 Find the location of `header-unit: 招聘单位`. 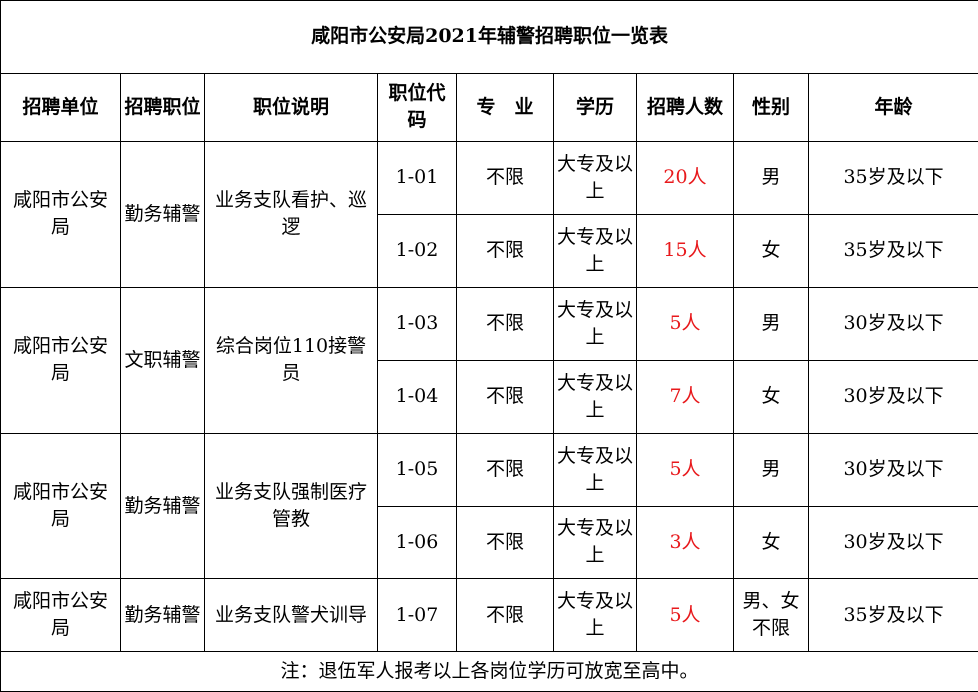

header-unit: 招聘单位 is located at coordinates (60, 107).